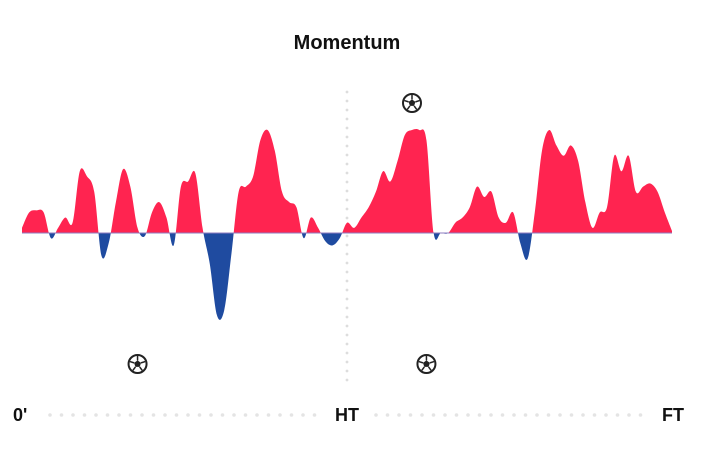 This screenshot has width=722, height=461. I want to click on chart-title: Momentum, so click(347, 43).